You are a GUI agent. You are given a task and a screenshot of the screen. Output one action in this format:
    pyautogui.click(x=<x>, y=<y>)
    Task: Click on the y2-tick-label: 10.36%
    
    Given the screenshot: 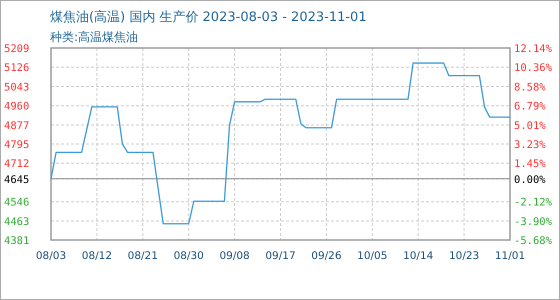 What is the action you would take?
    pyautogui.click(x=533, y=68)
    